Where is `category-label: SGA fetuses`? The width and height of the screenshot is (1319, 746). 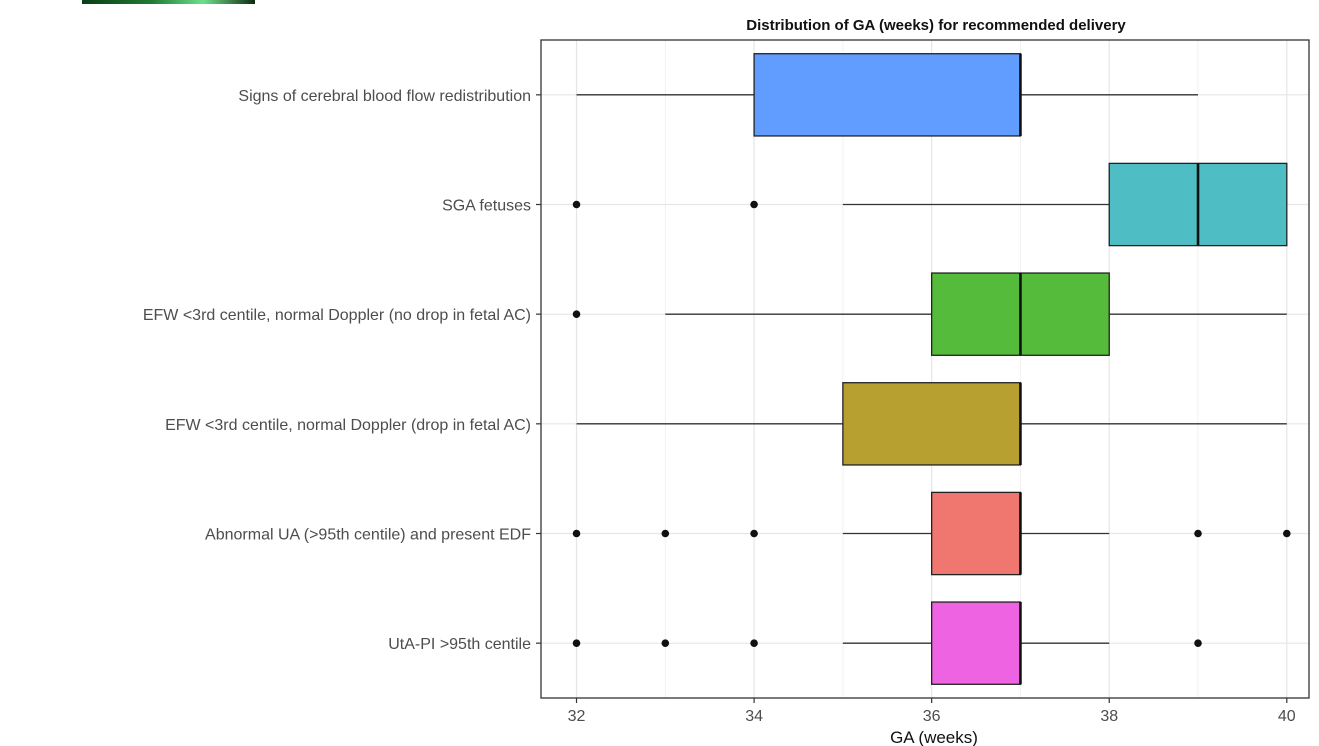 category-label: SGA fetuses is located at coordinates (486, 206).